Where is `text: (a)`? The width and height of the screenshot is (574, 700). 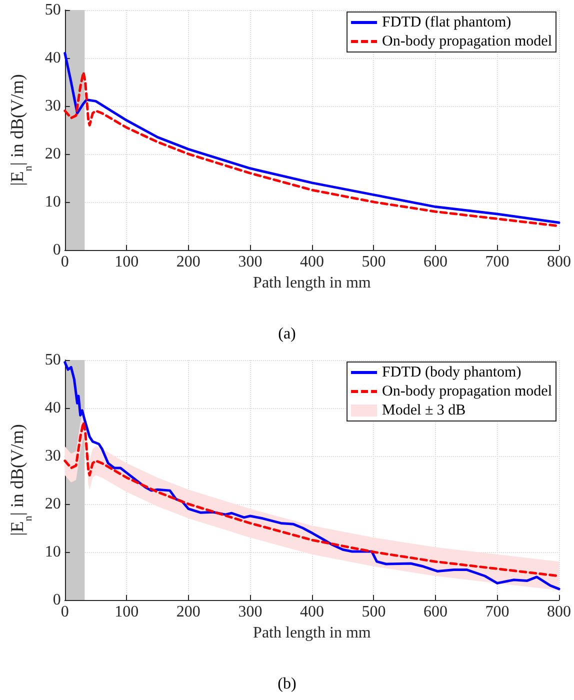
text: (a) is located at coordinates (287, 334).